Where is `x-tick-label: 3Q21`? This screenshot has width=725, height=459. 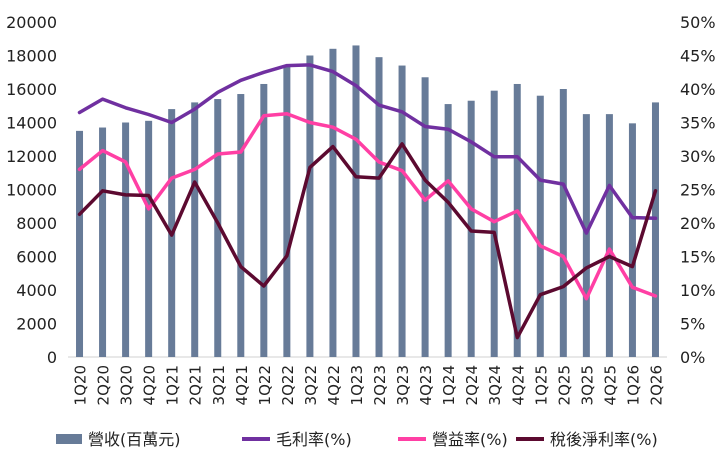
x-tick-label: 3Q21 is located at coordinates (219, 385).